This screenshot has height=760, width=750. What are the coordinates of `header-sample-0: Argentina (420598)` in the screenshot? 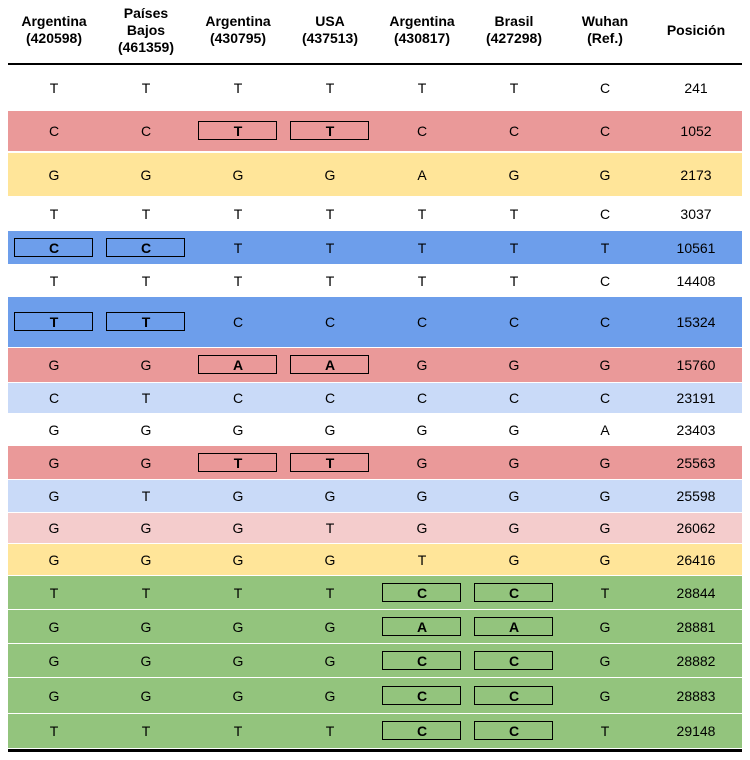 It's located at (54, 30).